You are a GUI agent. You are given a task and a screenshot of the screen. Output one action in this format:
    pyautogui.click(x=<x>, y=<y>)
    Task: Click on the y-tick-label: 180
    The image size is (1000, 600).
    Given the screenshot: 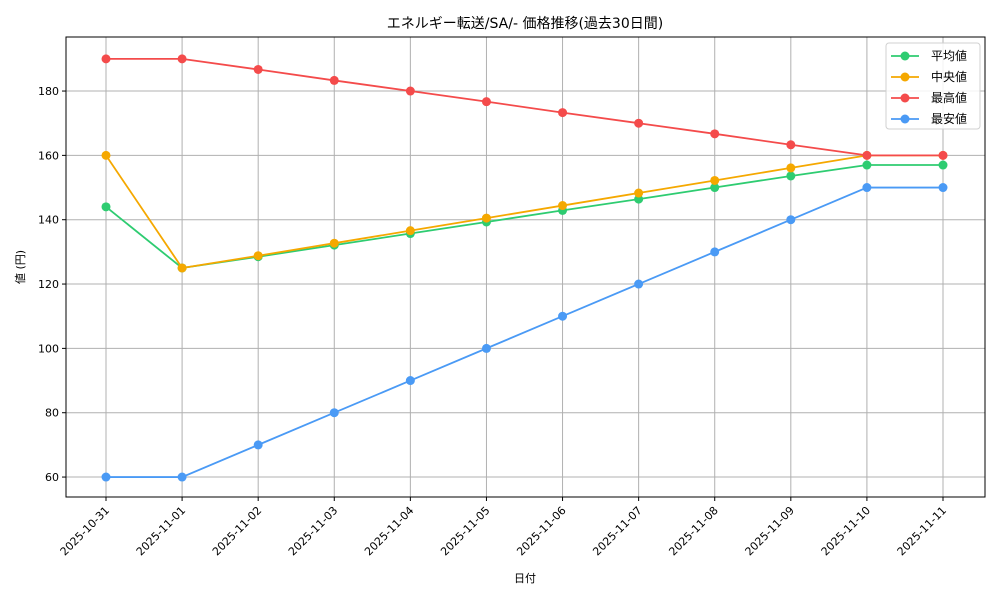 What is the action you would take?
    pyautogui.click(x=48, y=91)
    